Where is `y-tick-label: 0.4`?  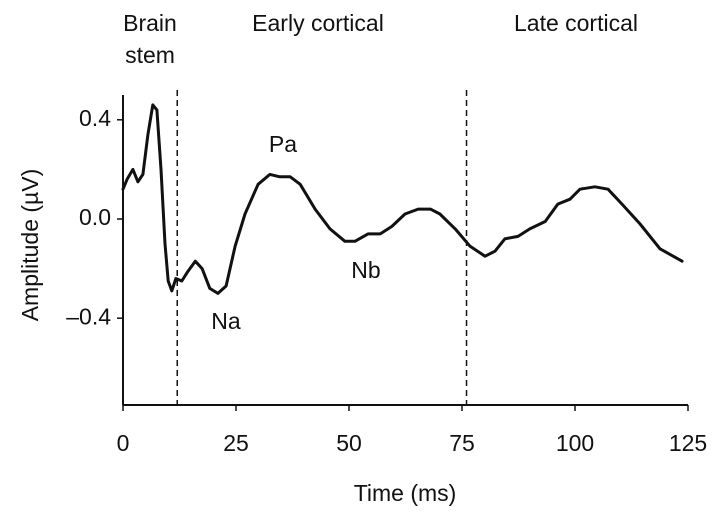
y-tick-label: 0.4 is located at coordinates (95, 118).